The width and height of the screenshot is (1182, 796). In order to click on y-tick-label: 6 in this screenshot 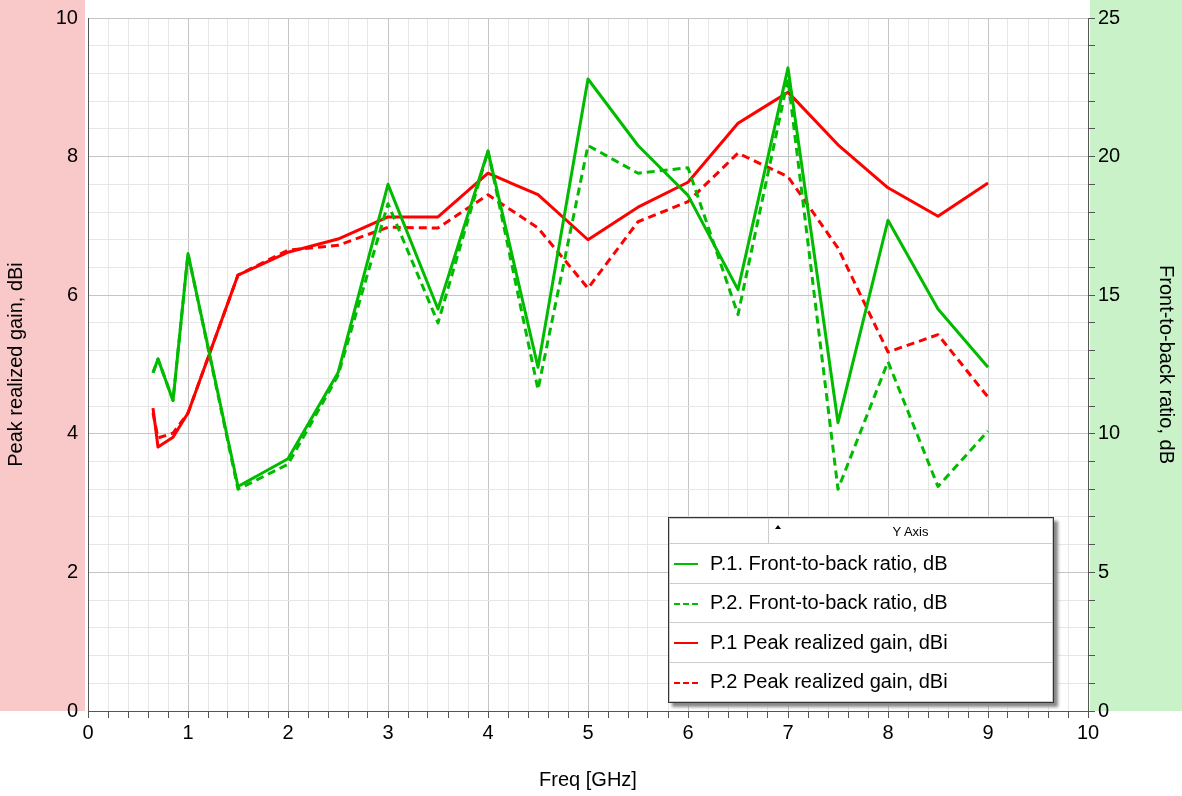, I will do `click(72, 293)`.